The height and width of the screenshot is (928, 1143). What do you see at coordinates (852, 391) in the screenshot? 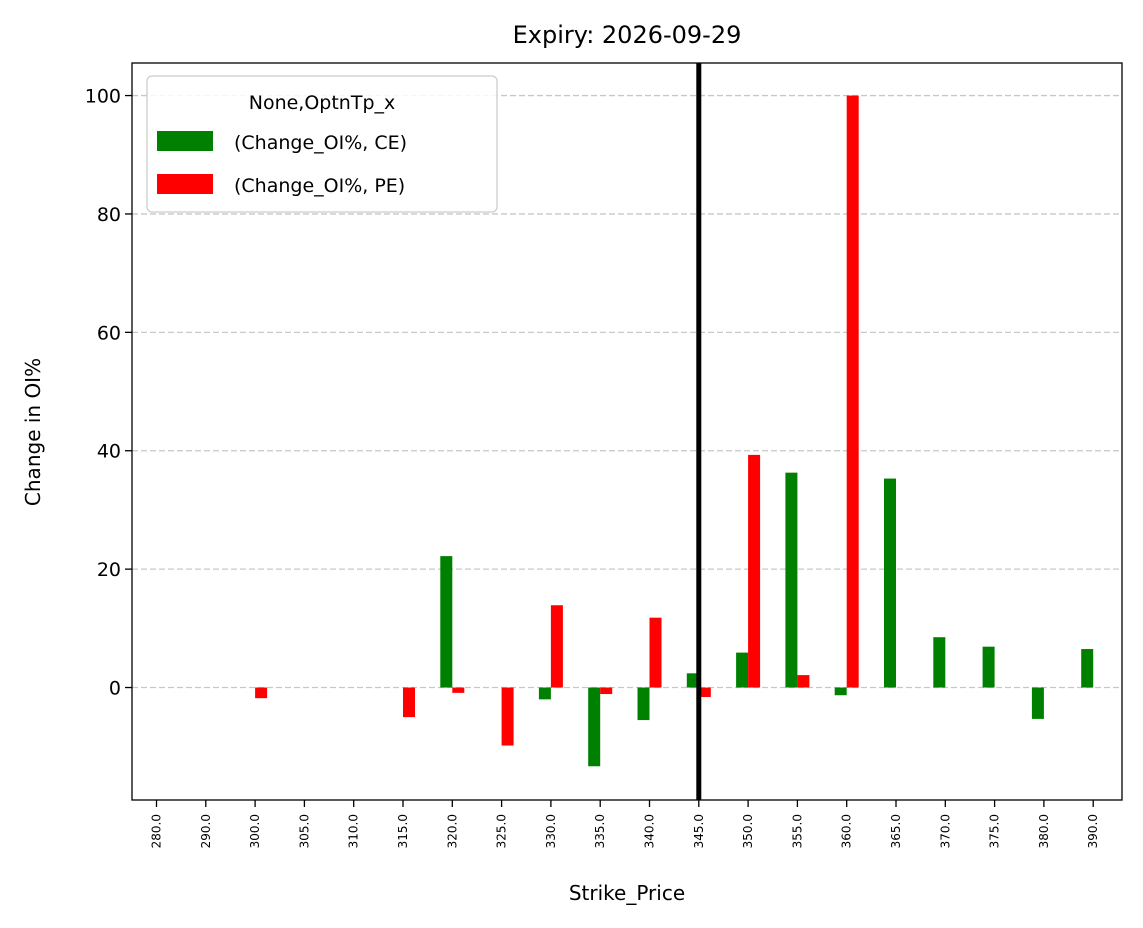
I see `bar-pe-360.0` at bounding box center [852, 391].